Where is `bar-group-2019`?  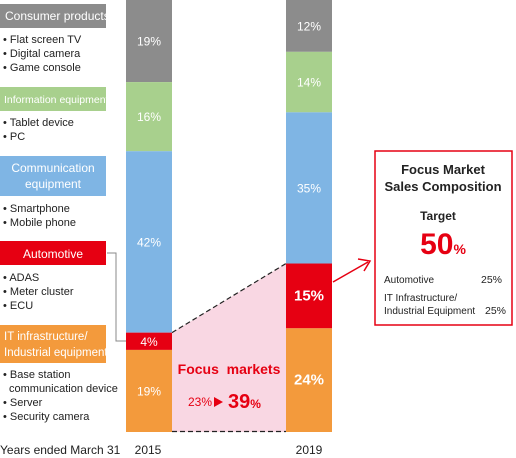 bar-group-2019 is located at coordinates (309, 216).